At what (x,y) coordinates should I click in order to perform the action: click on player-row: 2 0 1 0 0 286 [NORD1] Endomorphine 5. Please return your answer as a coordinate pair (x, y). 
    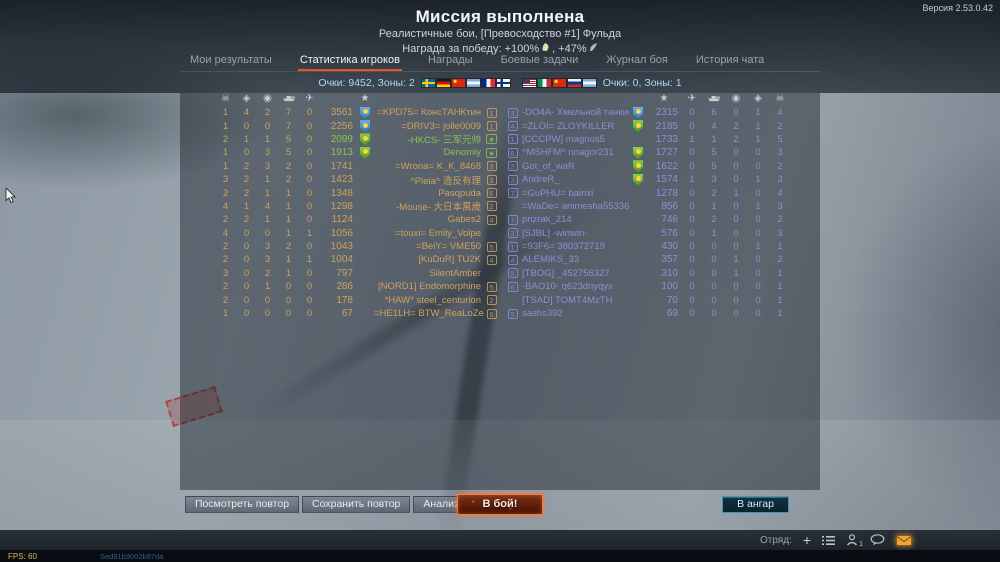
    Looking at the image, I should click on (357, 286).